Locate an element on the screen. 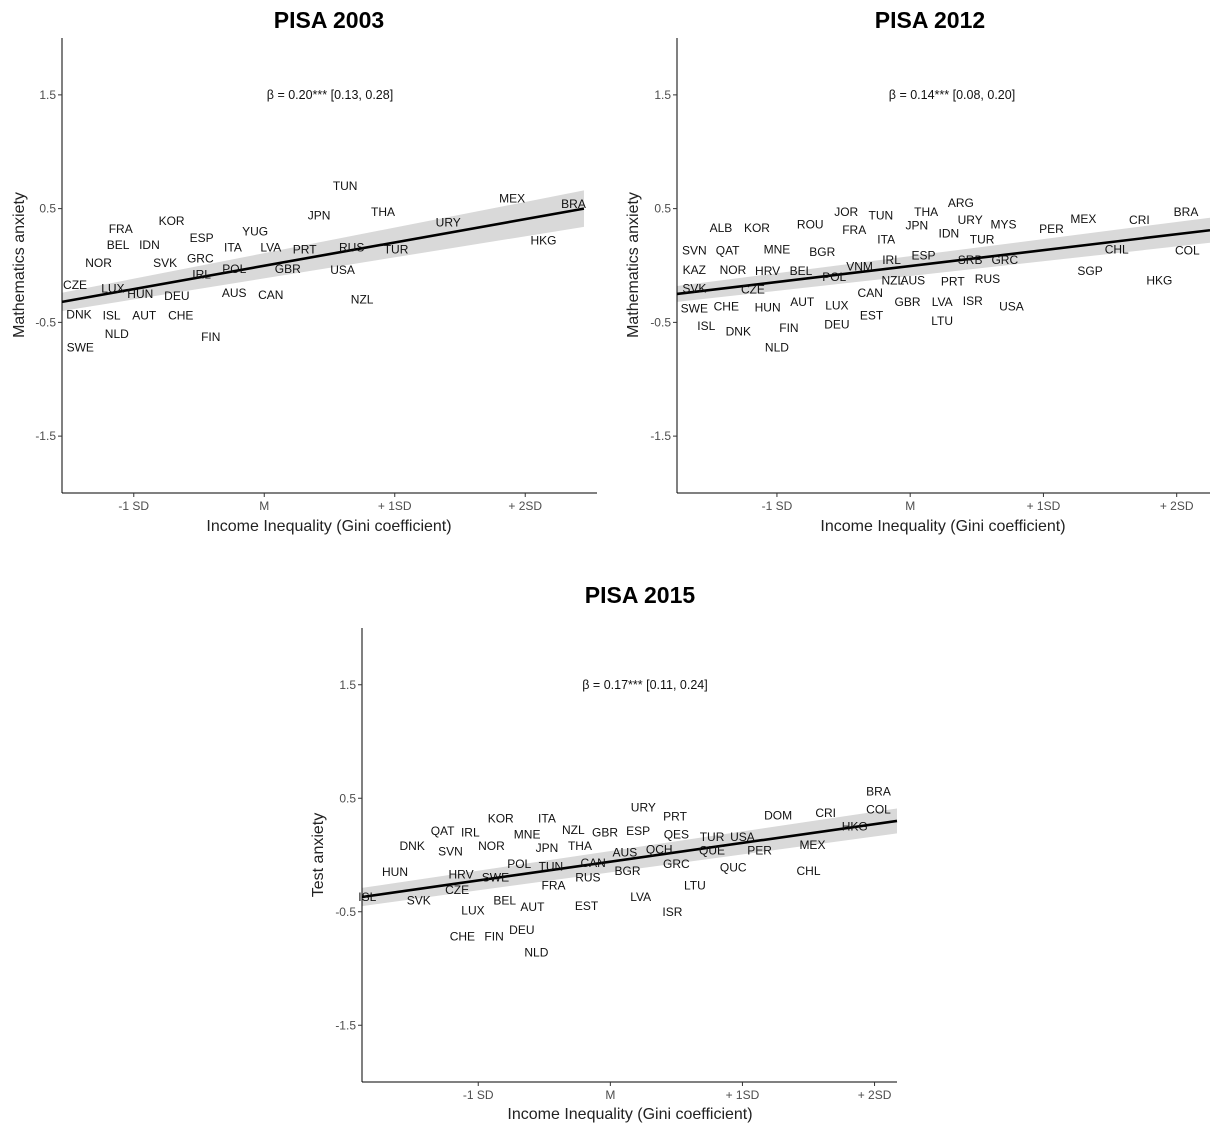 The image size is (1210, 1124). country-label: EST is located at coordinates (872, 316).